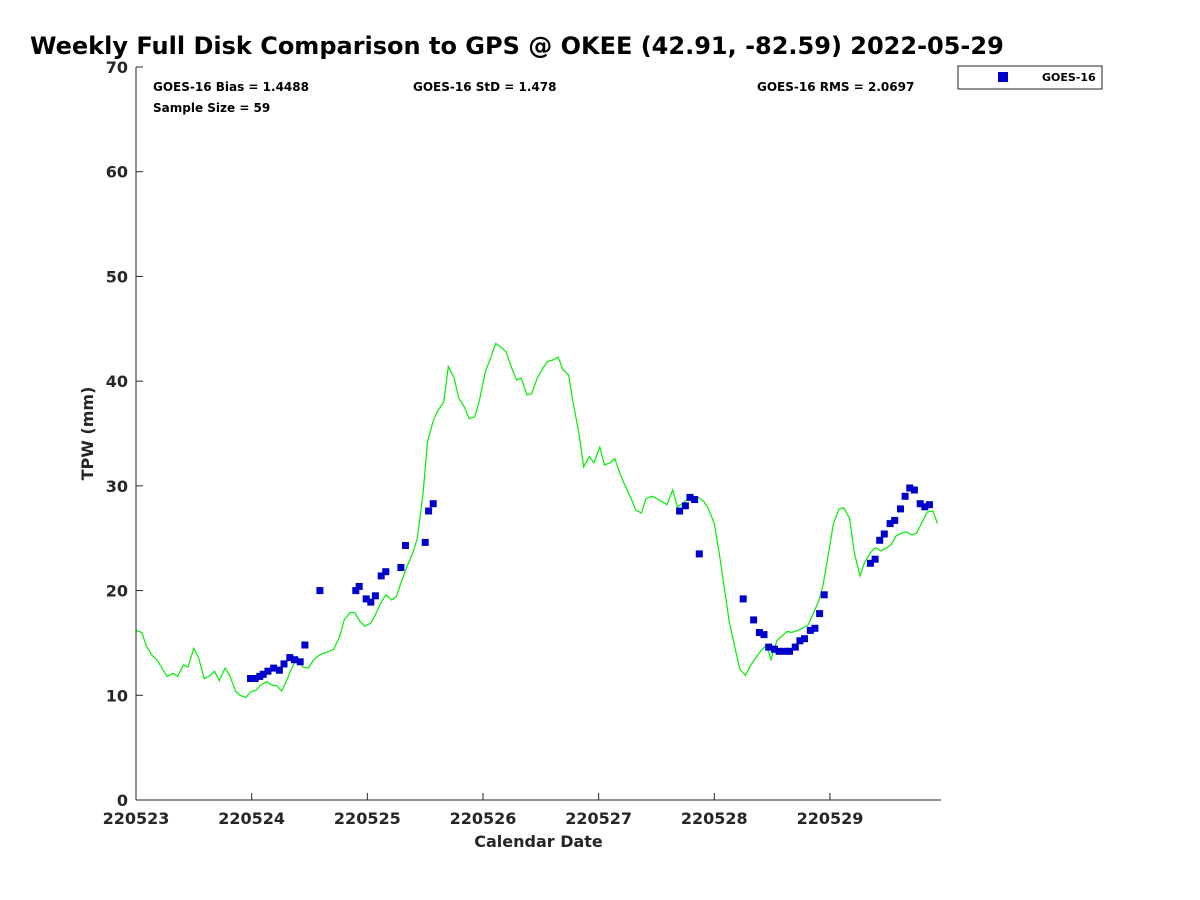 This screenshot has height=900, width=1200. Describe the element at coordinates (1069, 77) in the screenshot. I see `legend-label-goes-16: GOES-16` at that location.